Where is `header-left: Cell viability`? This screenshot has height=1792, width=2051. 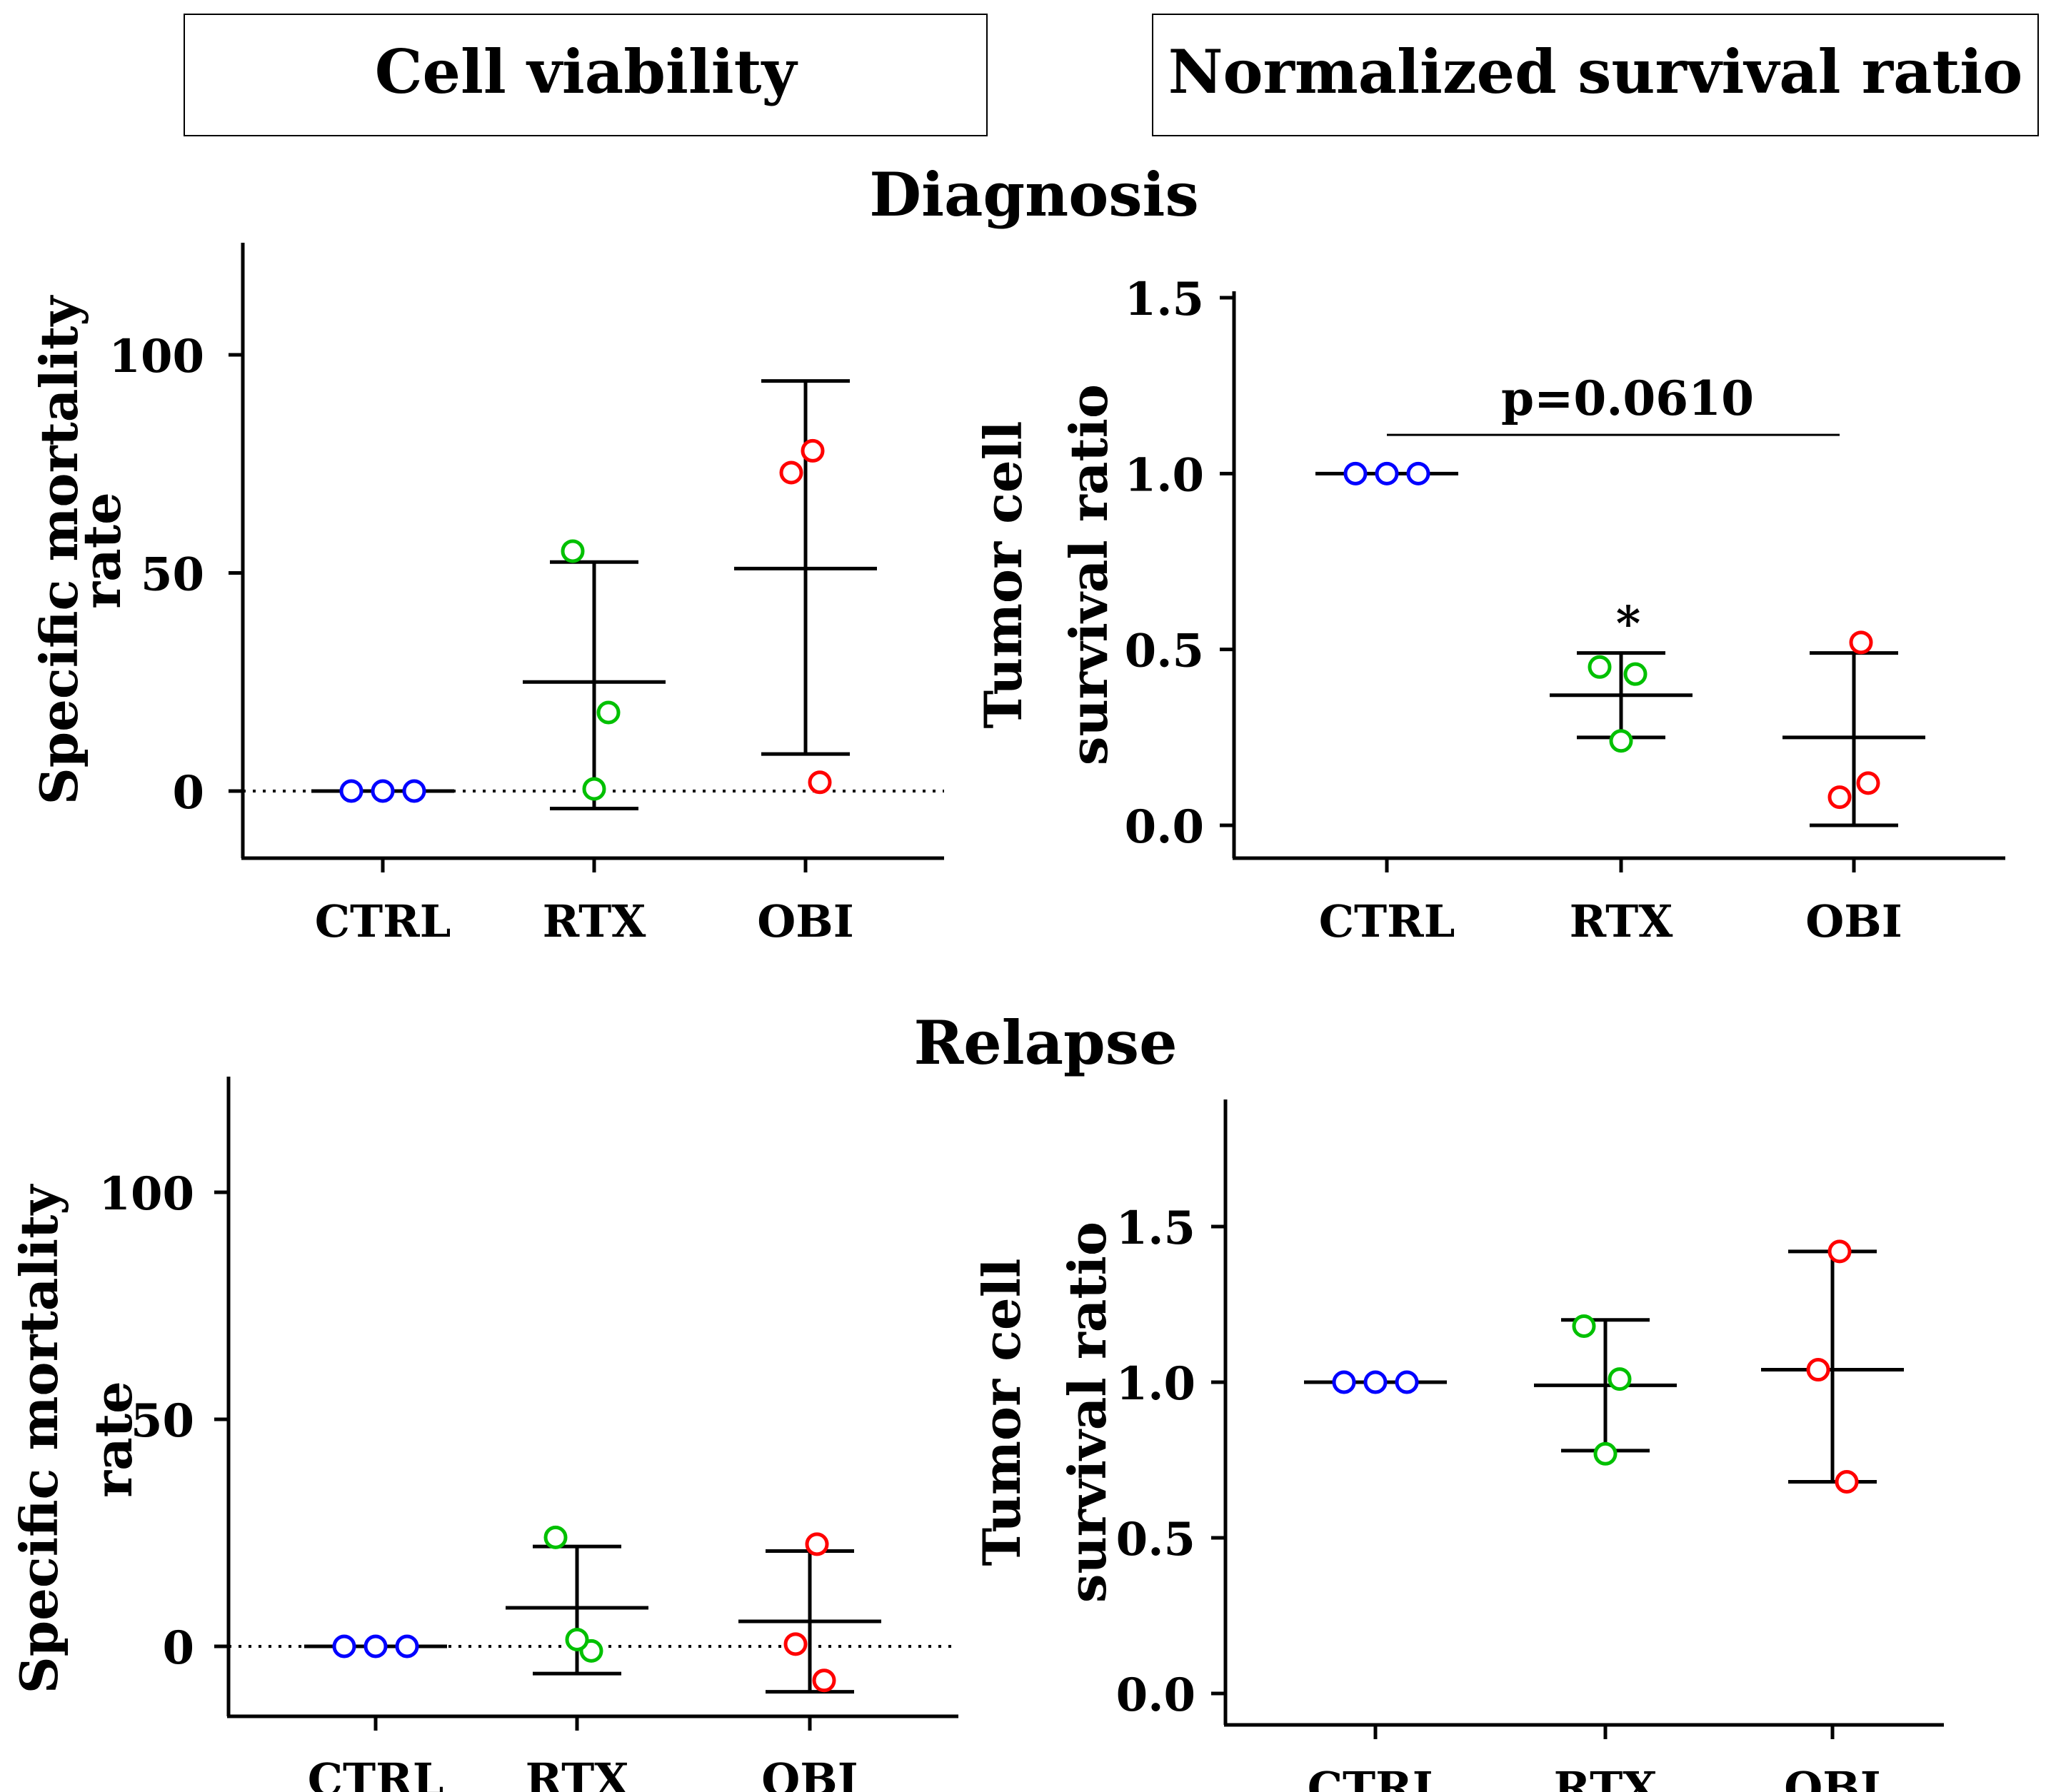 header-left: Cell viability is located at coordinates (586, 75).